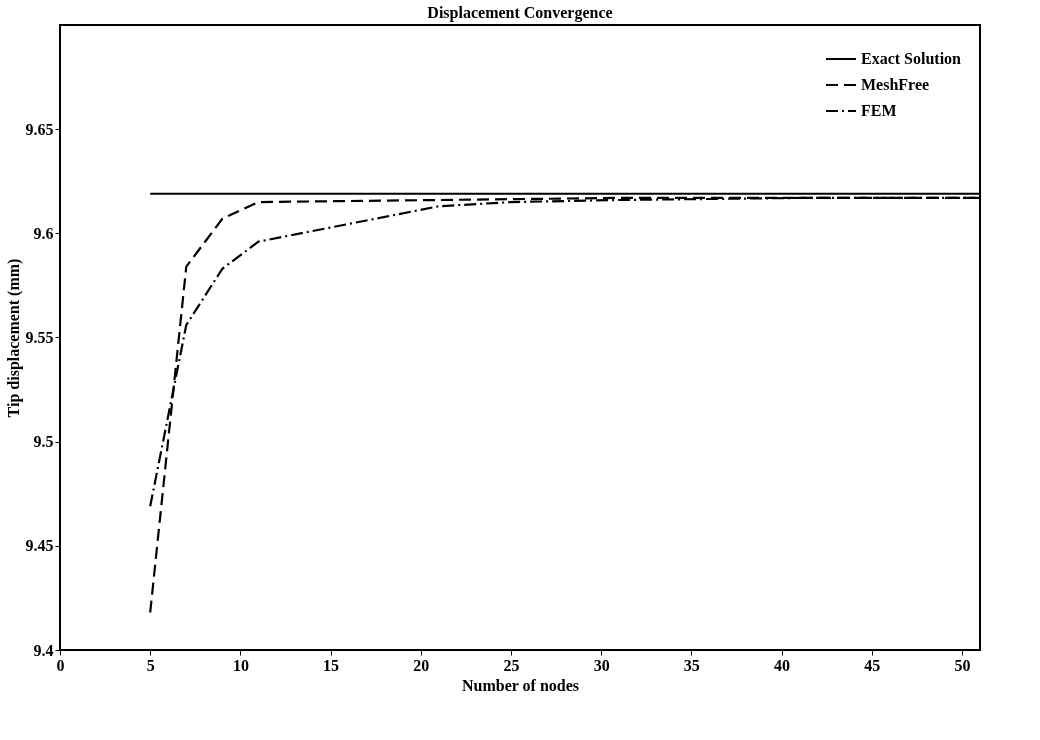 Image resolution: width=1040 pixels, height=740 pixels. What do you see at coordinates (150, 665) in the screenshot?
I see `x-tick-label: 5` at bounding box center [150, 665].